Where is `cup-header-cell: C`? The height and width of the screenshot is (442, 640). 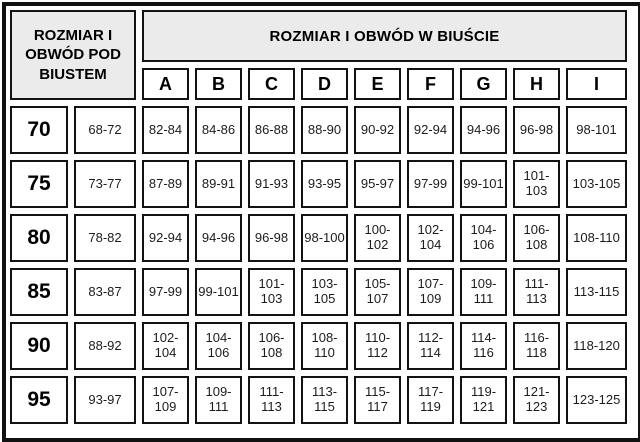
cup-header-cell: C is located at coordinates (271, 84).